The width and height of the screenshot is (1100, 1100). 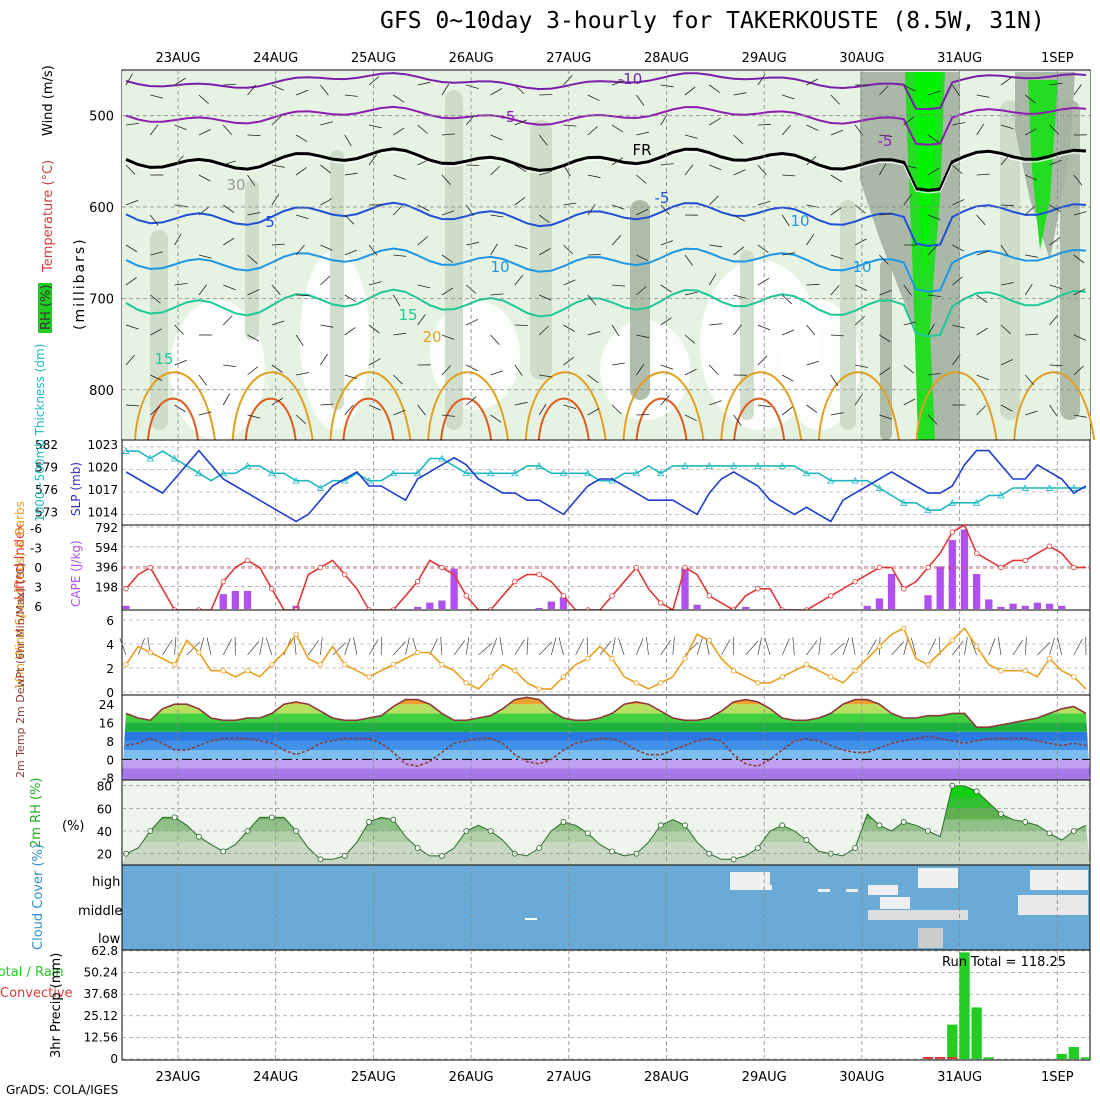 What do you see at coordinates (38, 588) in the screenshot?
I see `li-tick: 3` at bounding box center [38, 588].